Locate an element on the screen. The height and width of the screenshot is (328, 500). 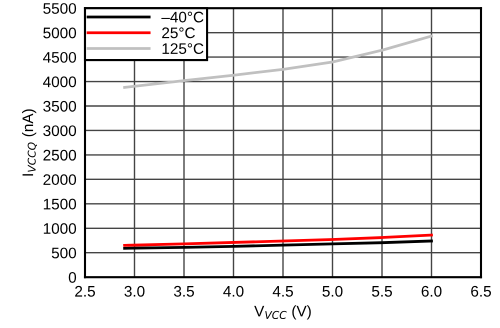
y-tick-label: 2000 is located at coordinates (59, 180).